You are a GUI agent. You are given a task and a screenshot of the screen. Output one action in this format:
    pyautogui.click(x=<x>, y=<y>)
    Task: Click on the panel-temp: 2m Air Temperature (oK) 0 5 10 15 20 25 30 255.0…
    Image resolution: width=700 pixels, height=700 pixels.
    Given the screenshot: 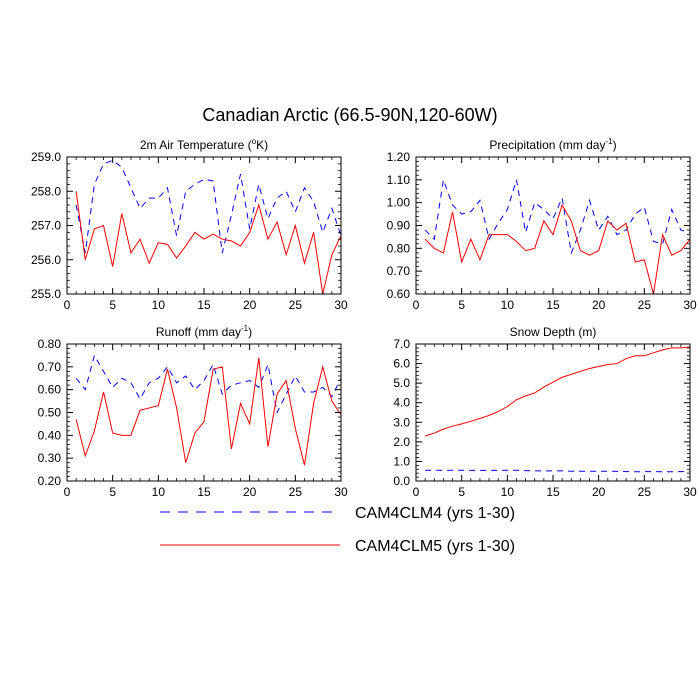 What is the action you would take?
    pyautogui.click(x=189, y=224)
    